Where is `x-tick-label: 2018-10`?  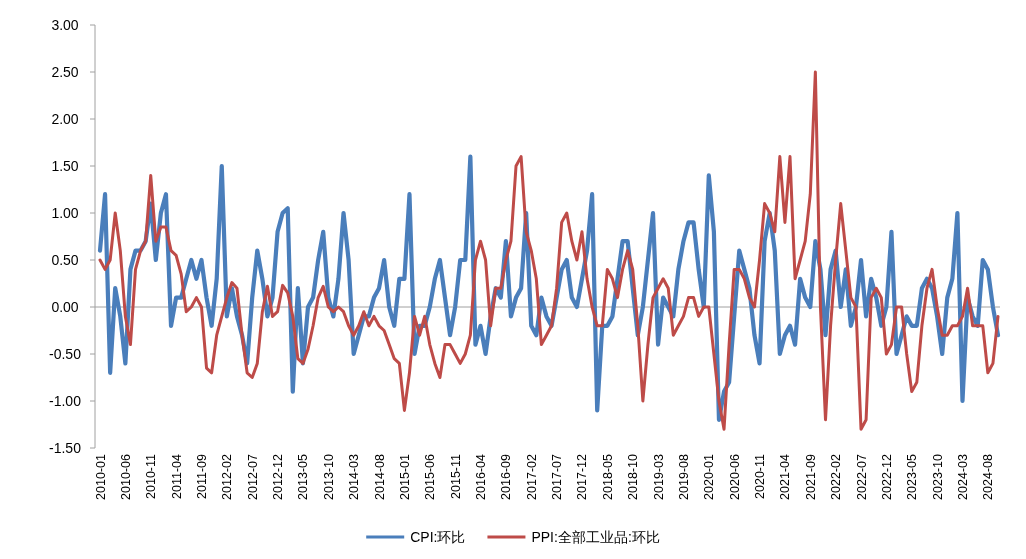 x-tick-label: 2018-10 is located at coordinates (633, 476).